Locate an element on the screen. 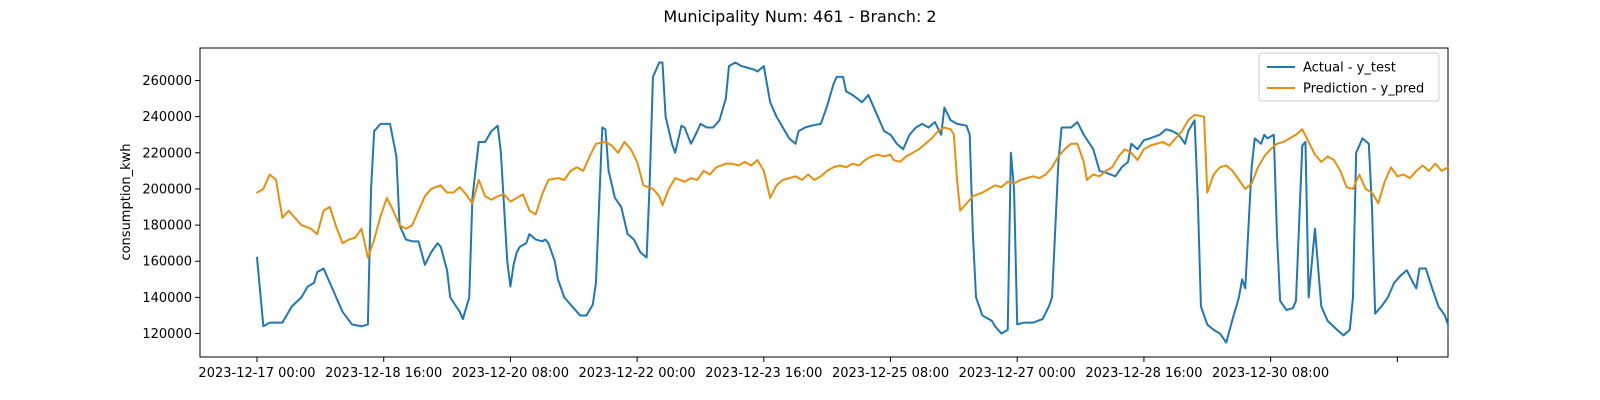 This screenshot has width=1600, height=400. x-tick-label: 2023-12-23 16:00 is located at coordinates (763, 373).